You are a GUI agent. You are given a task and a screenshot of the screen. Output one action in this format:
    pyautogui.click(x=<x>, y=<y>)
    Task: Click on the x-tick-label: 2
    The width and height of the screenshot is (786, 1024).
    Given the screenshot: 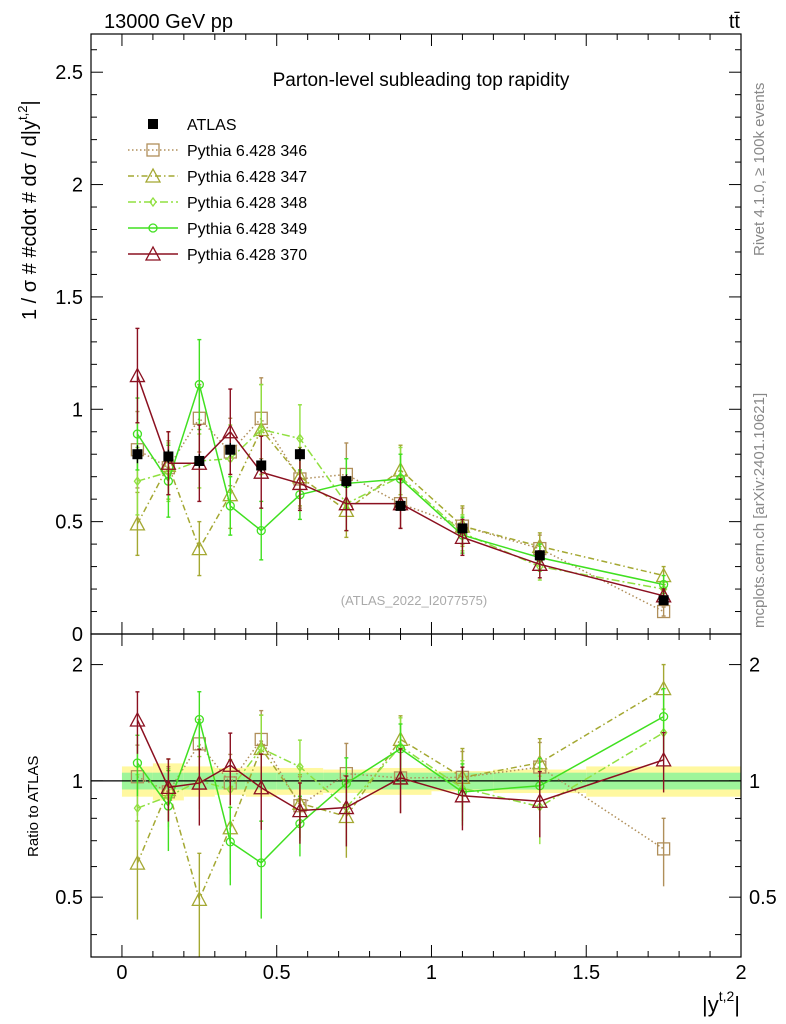 What is the action you would take?
    pyautogui.click(x=740, y=973)
    